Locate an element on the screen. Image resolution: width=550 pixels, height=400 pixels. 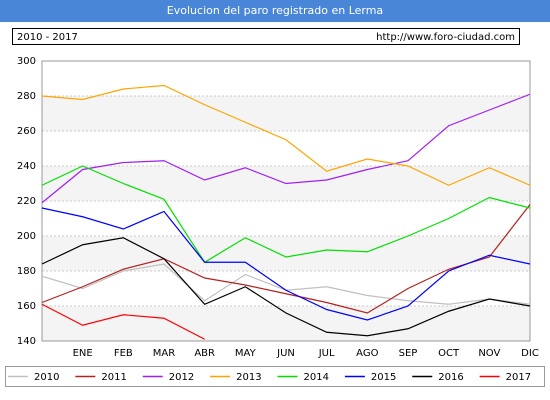
x-tick-label: OCT is located at coordinates (449, 353).